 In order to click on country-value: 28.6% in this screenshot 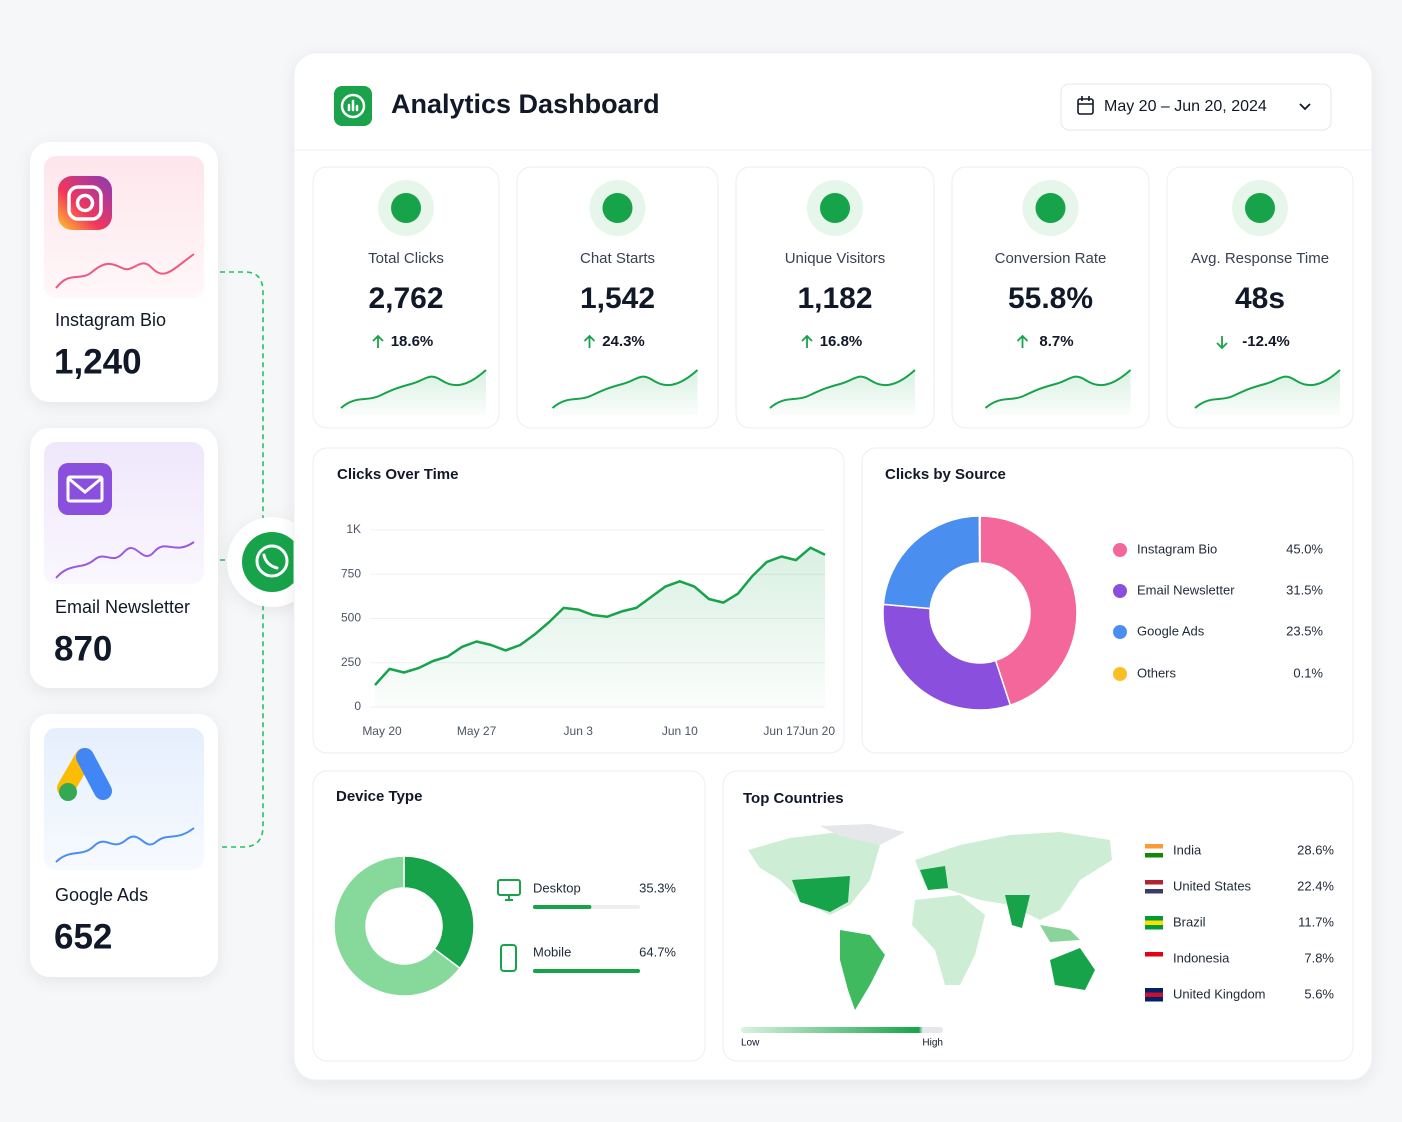, I will do `click(1315, 849)`.